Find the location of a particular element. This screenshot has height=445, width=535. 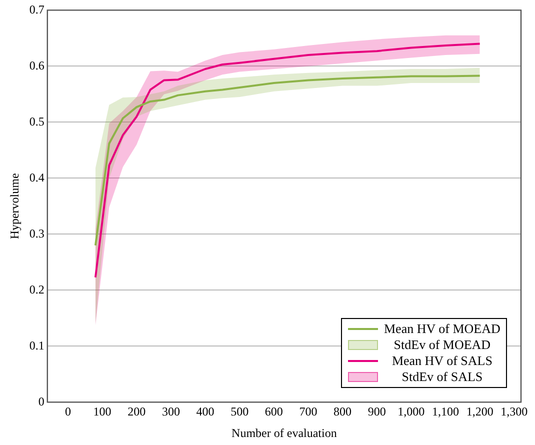

x-tick-label: 900 is located at coordinates (377, 411).